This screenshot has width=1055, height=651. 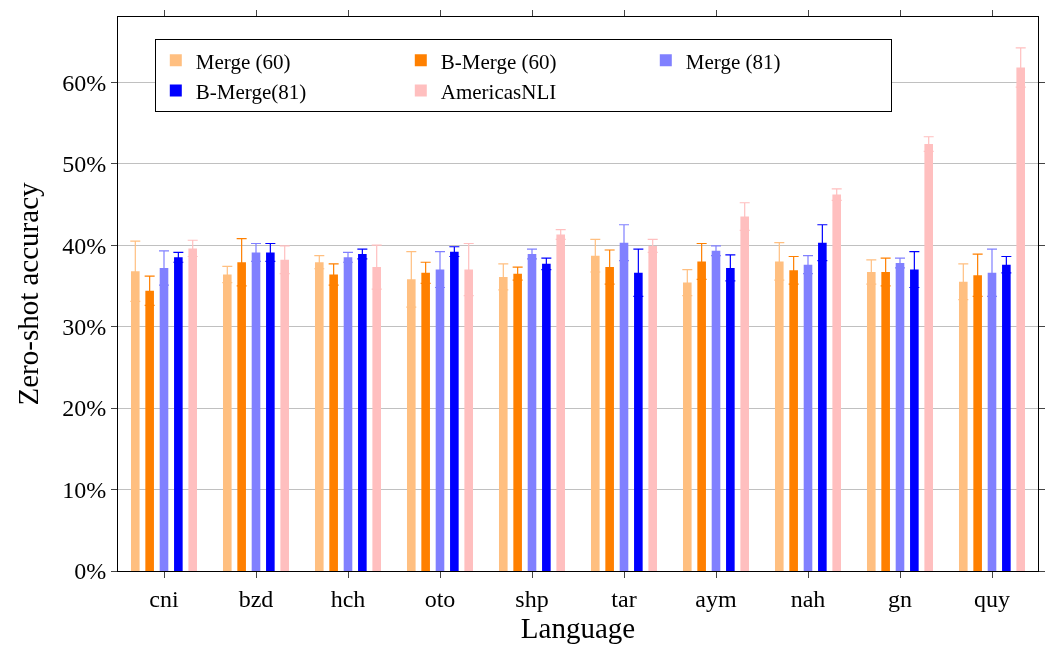 I want to click on x-tick-label: oto, so click(x=440, y=598).